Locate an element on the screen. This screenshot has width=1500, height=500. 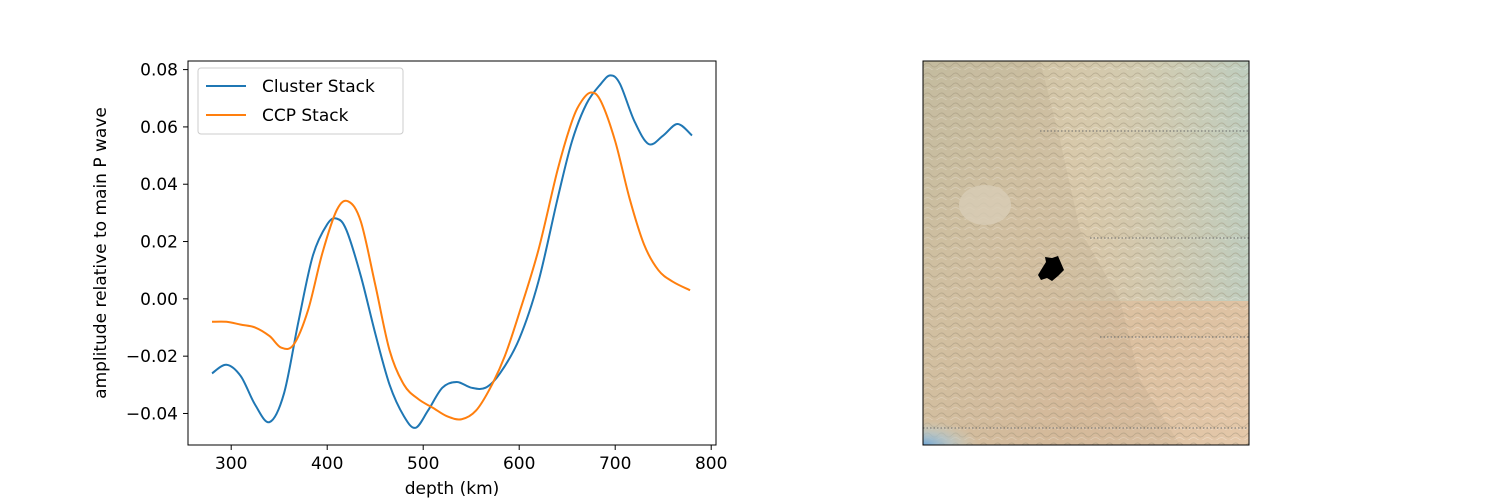
legend-label-ccp-stack: CCP Stack is located at coordinates (305, 116).